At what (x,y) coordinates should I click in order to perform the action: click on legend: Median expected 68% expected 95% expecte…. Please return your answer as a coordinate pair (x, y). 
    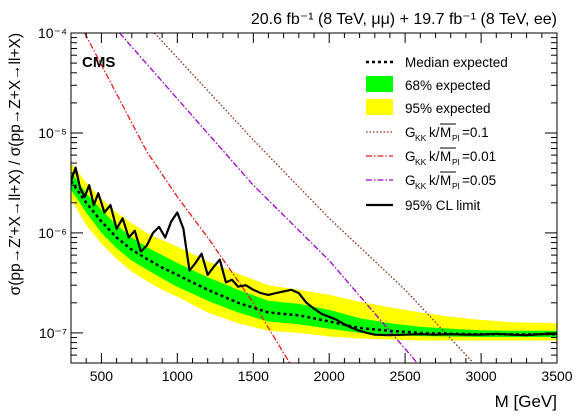
    Looking at the image, I should click on (437, 134).